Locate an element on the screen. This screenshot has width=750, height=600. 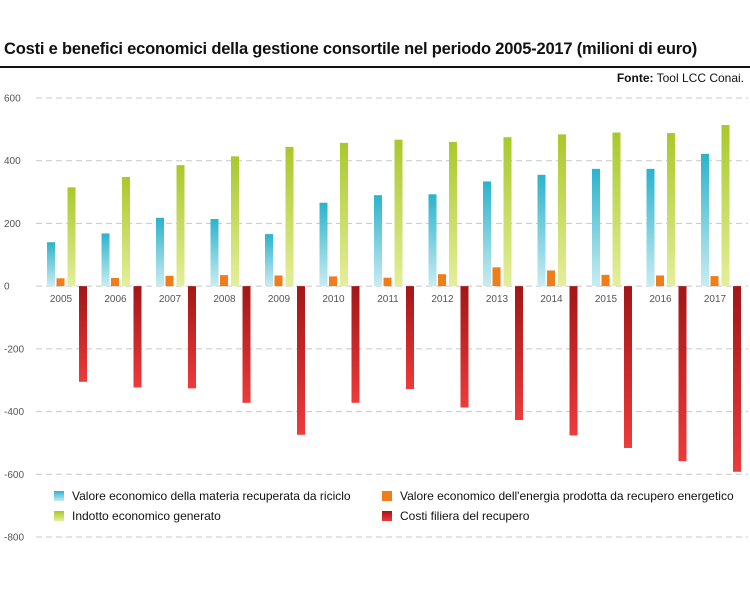
x-tick-label: 2016 is located at coordinates (660, 299).